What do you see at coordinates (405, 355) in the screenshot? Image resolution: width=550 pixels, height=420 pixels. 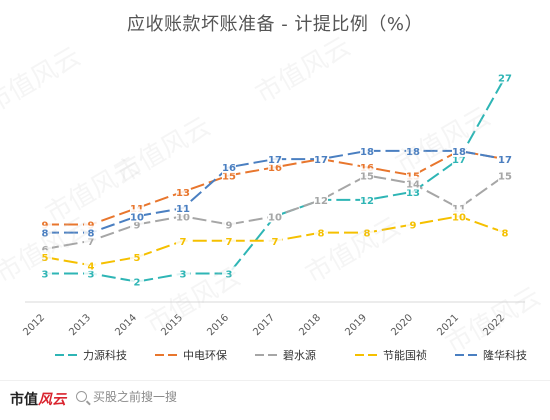 I see `legend-label: 节能国祯` at bounding box center [405, 355].